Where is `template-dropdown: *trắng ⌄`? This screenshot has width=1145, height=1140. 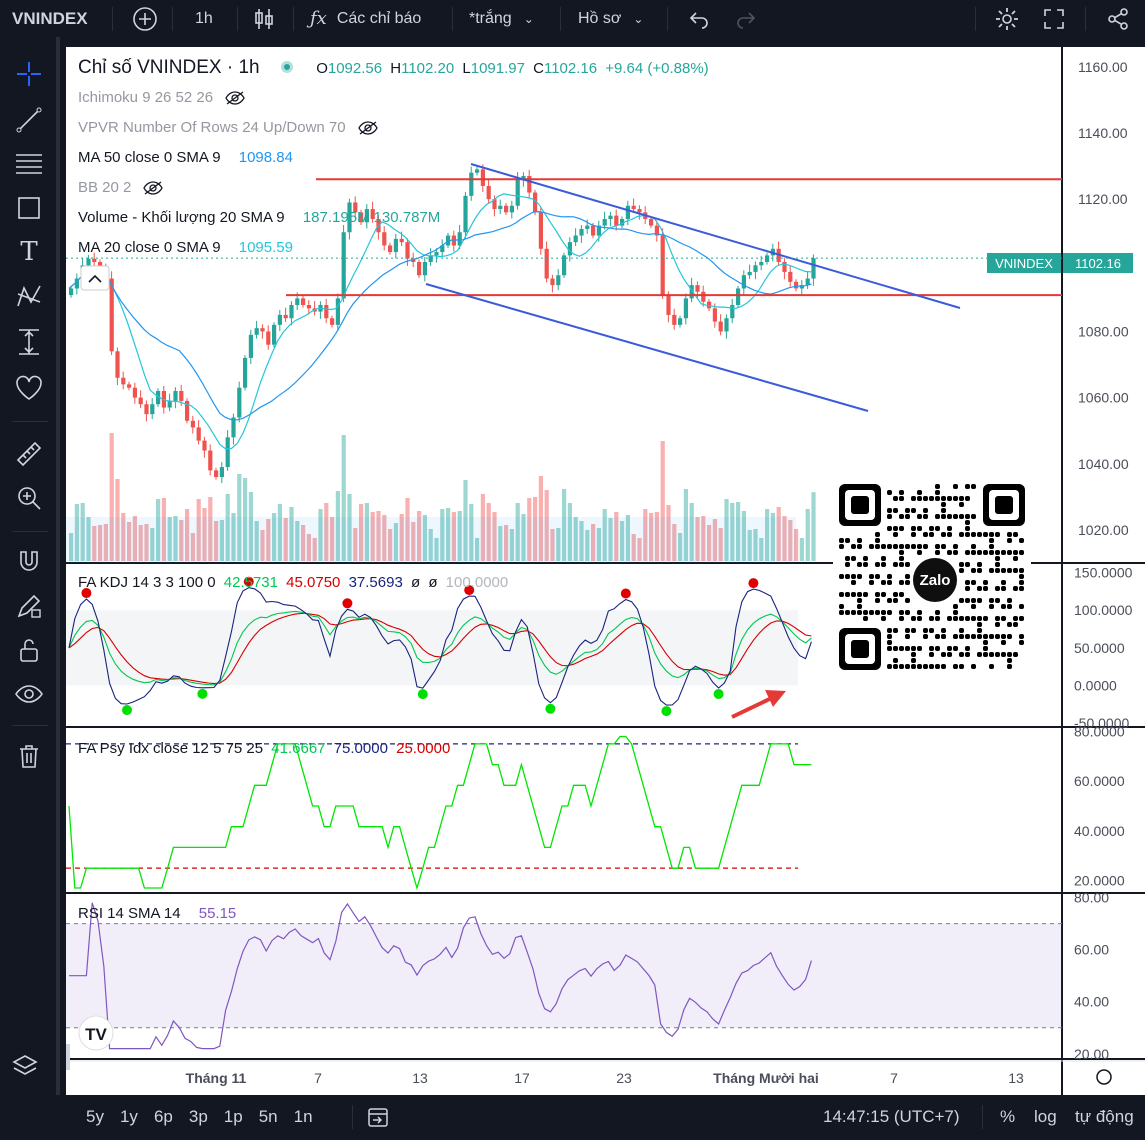
template-dropdown: *trắng ⌄ is located at coordinates (501, 18).